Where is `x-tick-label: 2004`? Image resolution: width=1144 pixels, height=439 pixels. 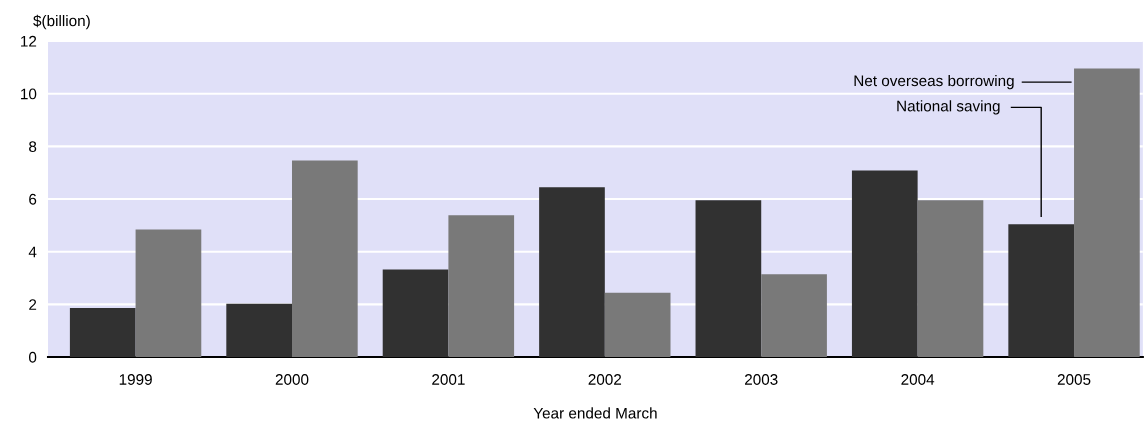
x-tick-label: 2004 is located at coordinates (918, 379).